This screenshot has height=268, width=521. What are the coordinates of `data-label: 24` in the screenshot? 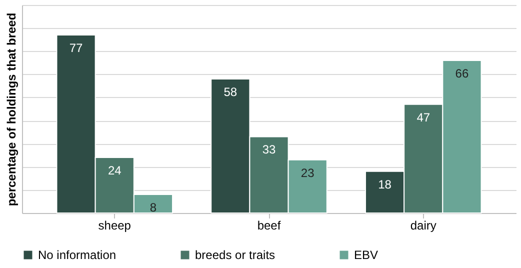 It's located at (115, 171).